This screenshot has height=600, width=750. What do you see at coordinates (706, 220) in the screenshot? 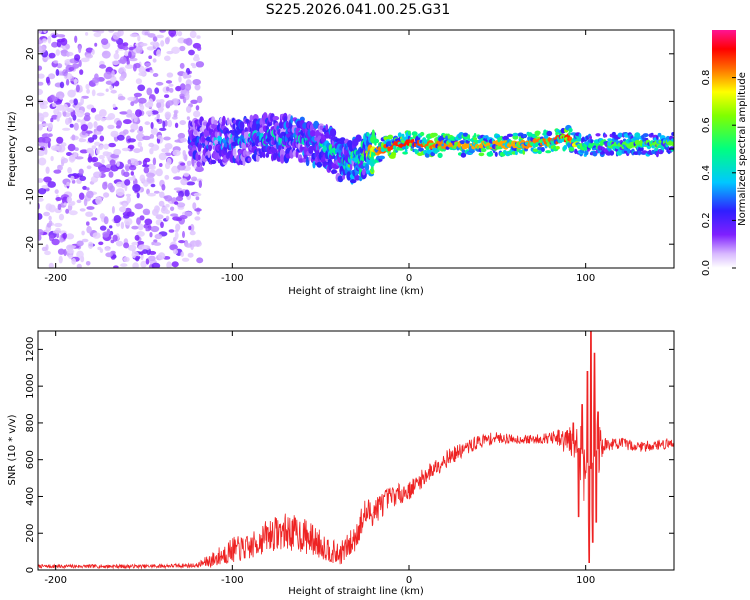
I see `colorbar-tick-label: 0.2` at bounding box center [706, 220].